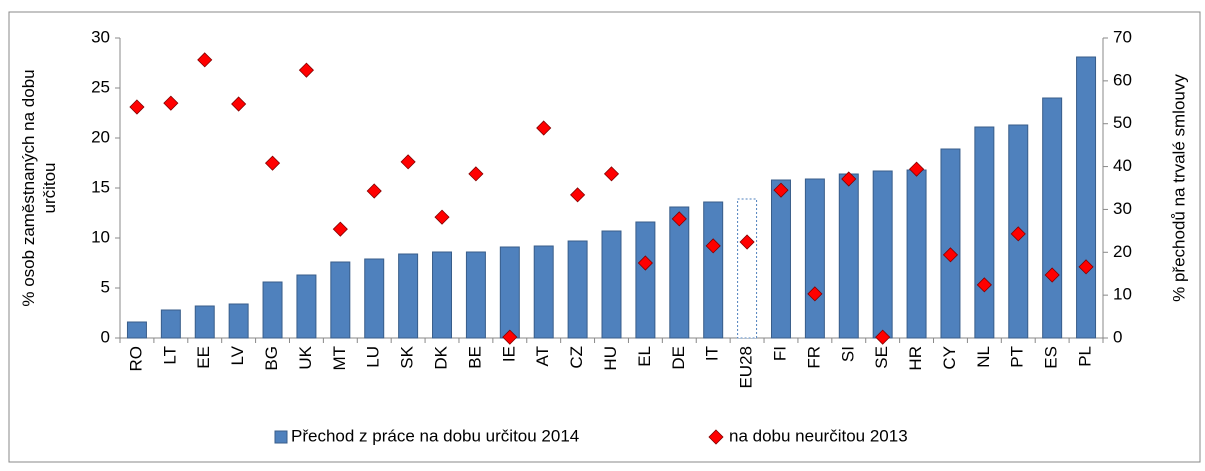 The image size is (1205, 471). What do you see at coordinates (1122, 165) in the screenshot?
I see `y2-tick-label: 40` at bounding box center [1122, 165].